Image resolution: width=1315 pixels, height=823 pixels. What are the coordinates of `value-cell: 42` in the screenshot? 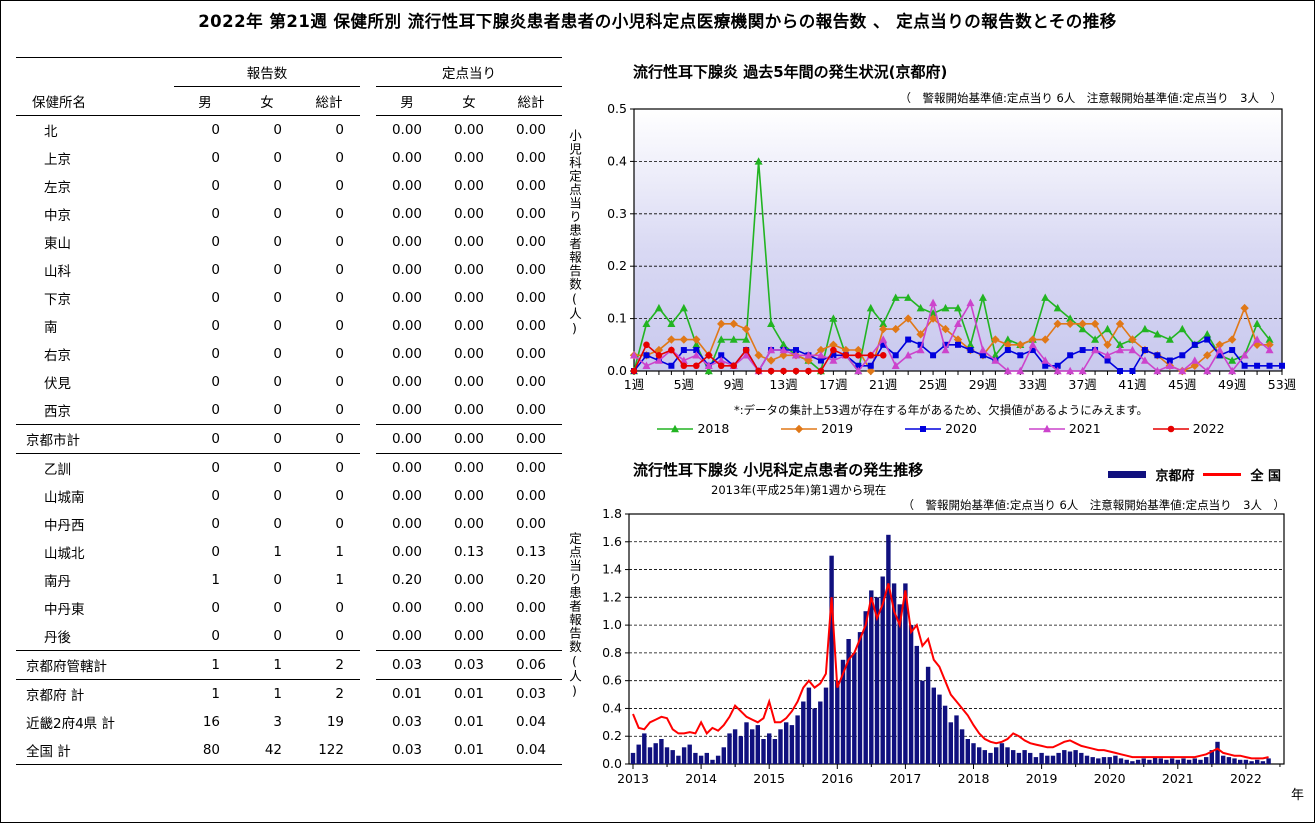 It's located at (267, 750).